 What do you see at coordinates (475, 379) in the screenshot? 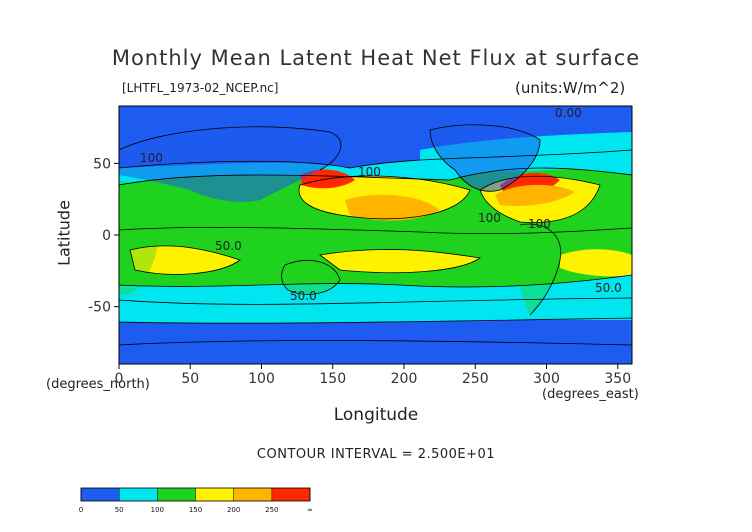
I see `x-tick-label: 250` at bounding box center [475, 379].